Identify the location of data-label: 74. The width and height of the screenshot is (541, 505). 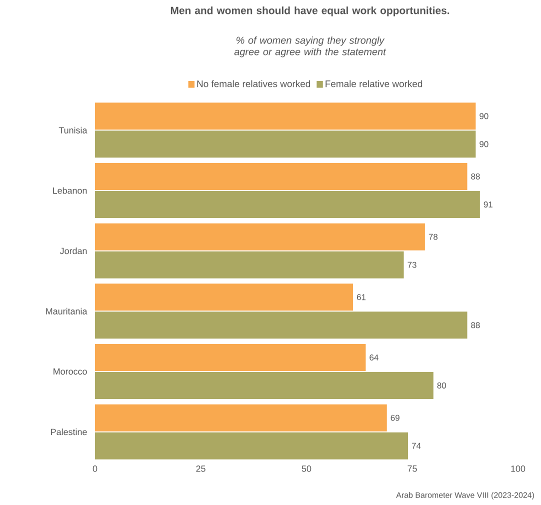
(416, 445).